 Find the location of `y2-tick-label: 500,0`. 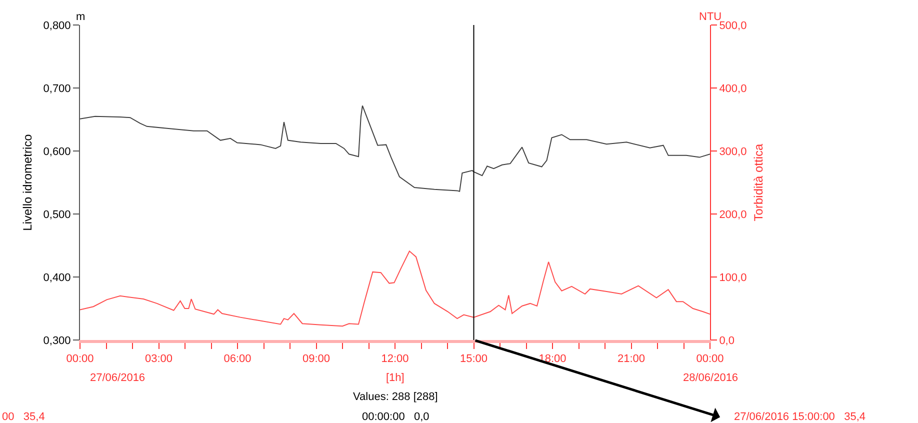

y2-tick-label: 500,0 is located at coordinates (733, 26).